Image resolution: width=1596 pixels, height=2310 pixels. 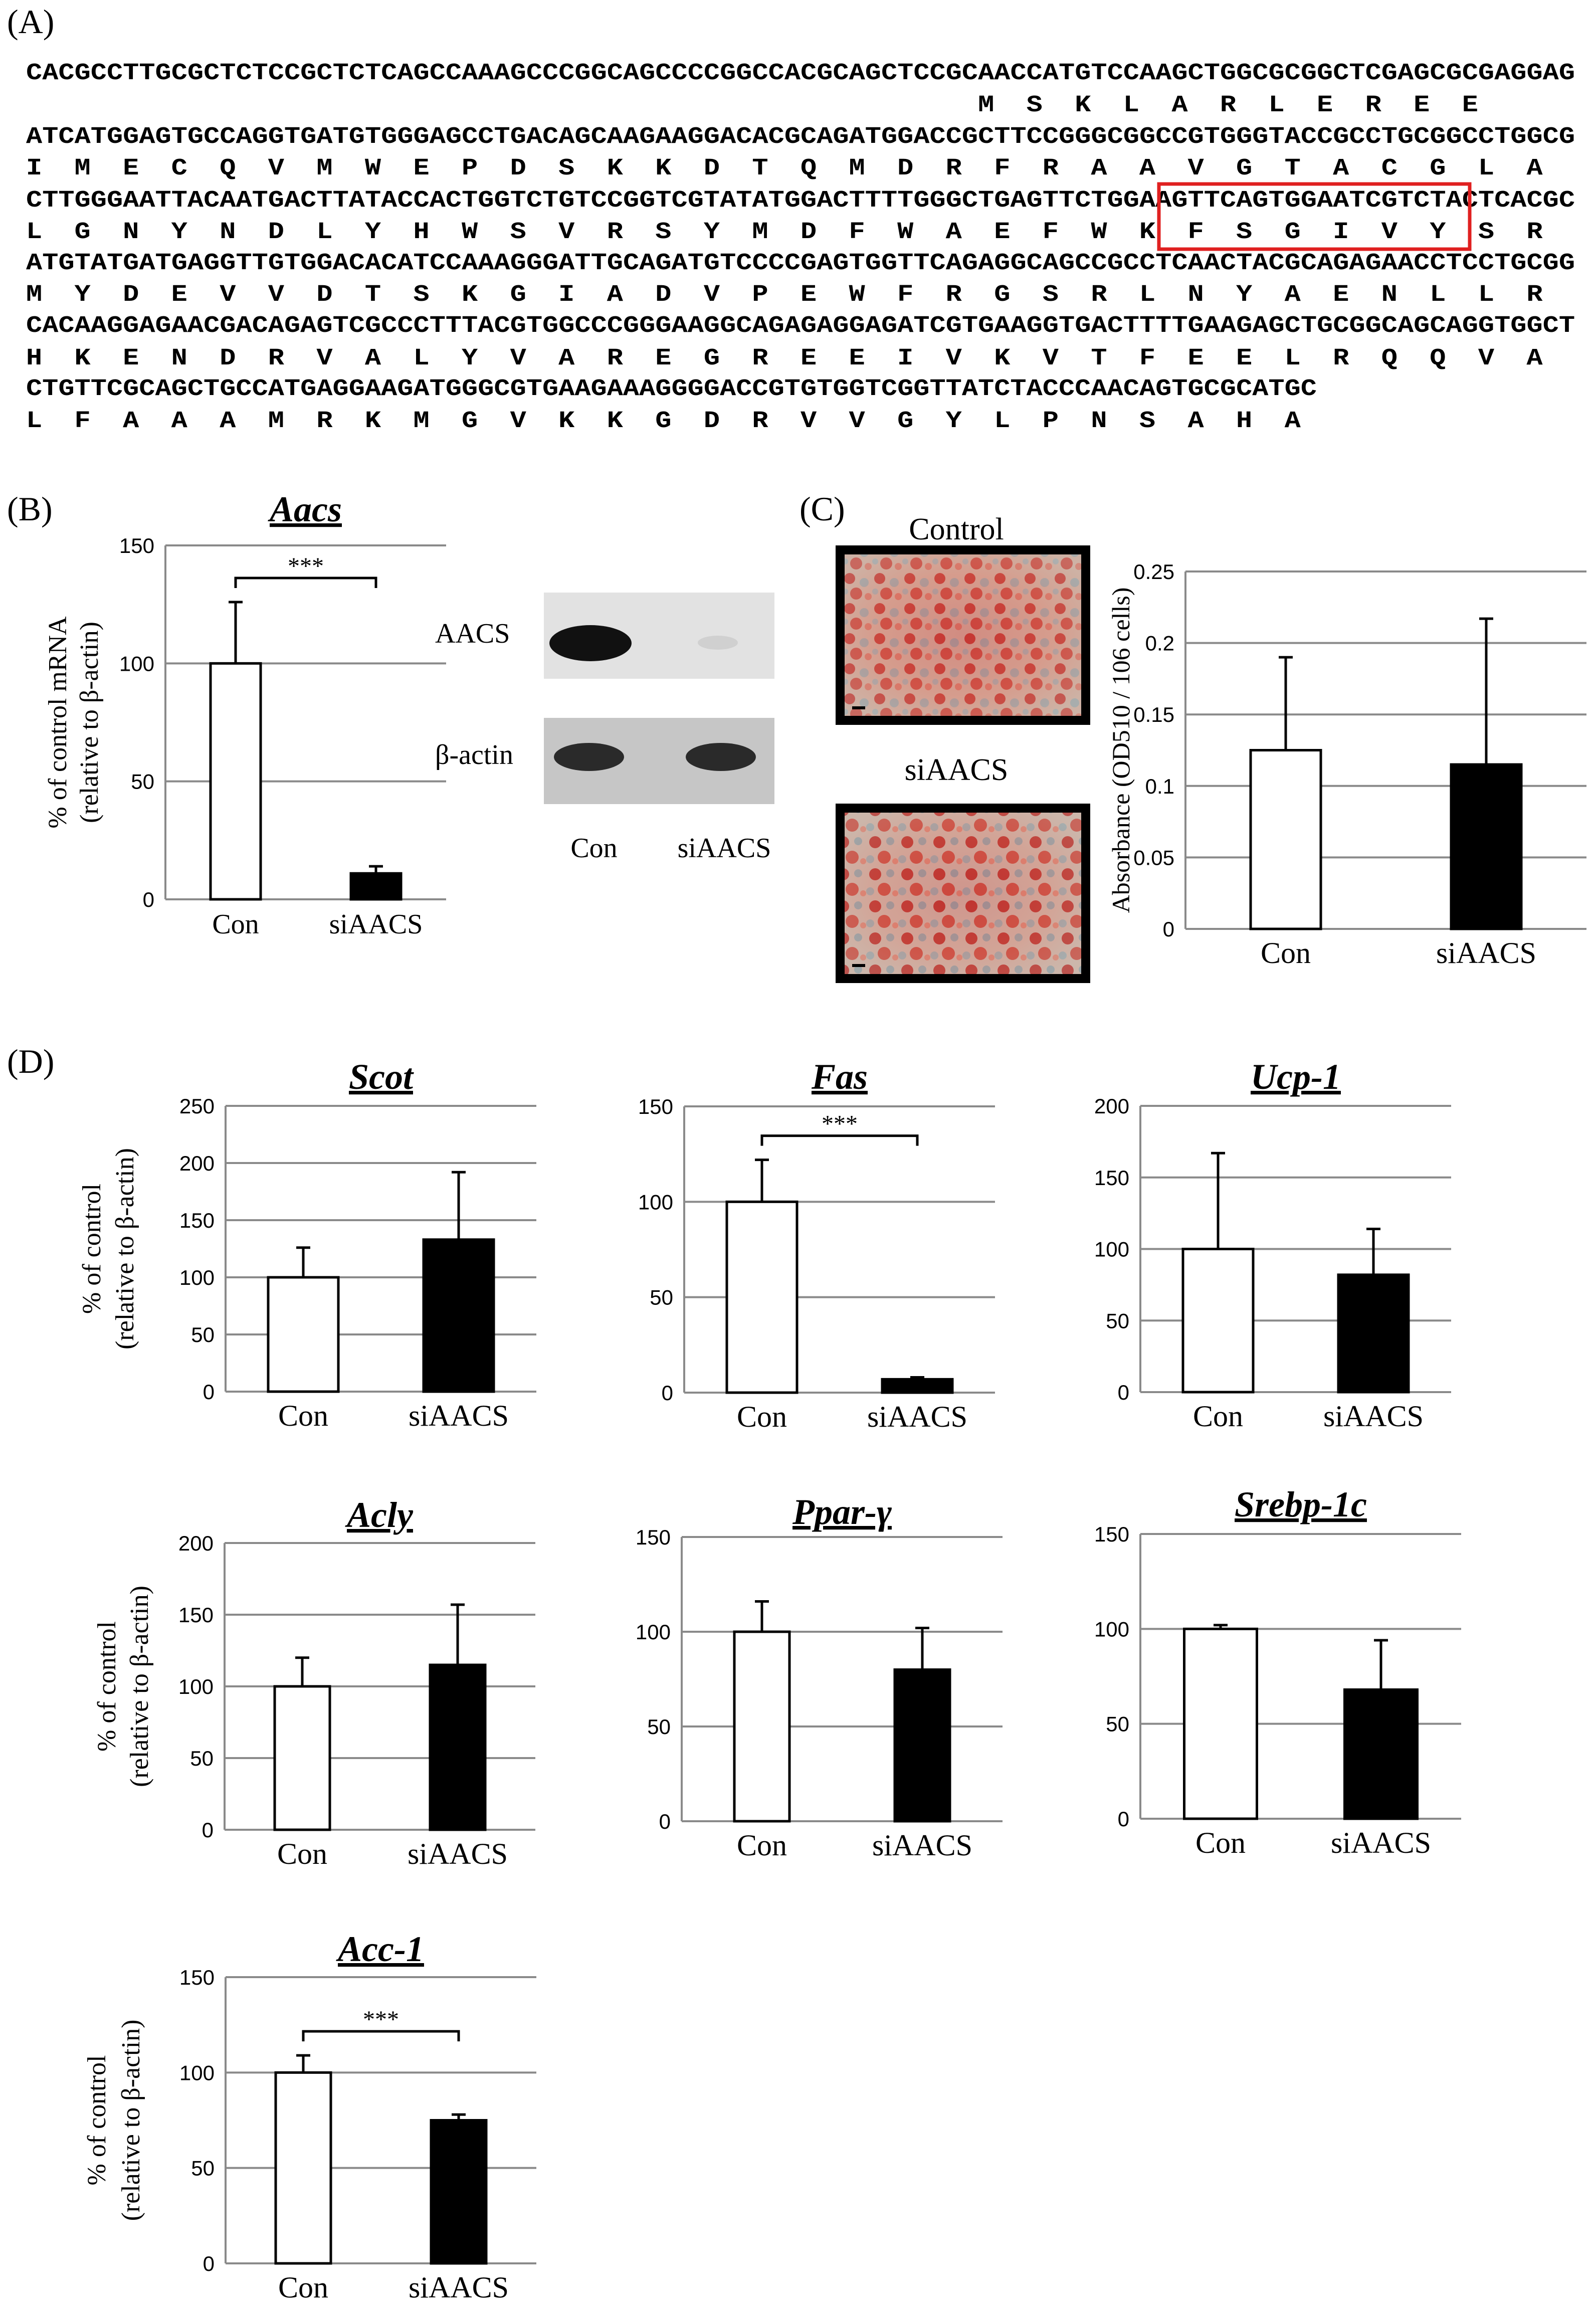 What do you see at coordinates (1277, 1672) in the screenshot?
I see `chart-srebp: 0 50 100 150 Con siAACS Srebp-1c` at bounding box center [1277, 1672].